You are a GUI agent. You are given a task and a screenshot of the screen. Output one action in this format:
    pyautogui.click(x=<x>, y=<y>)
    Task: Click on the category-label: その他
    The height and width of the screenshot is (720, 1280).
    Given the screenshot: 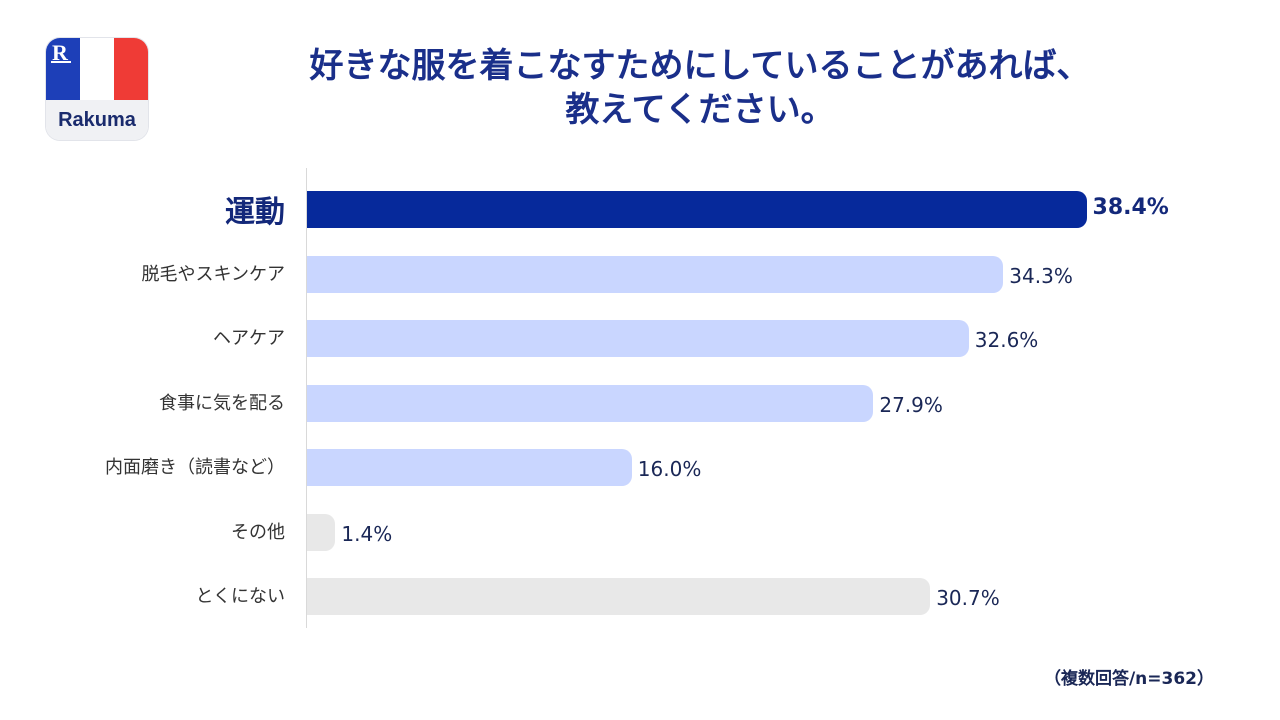 What is the action you would take?
    pyautogui.click(x=258, y=532)
    